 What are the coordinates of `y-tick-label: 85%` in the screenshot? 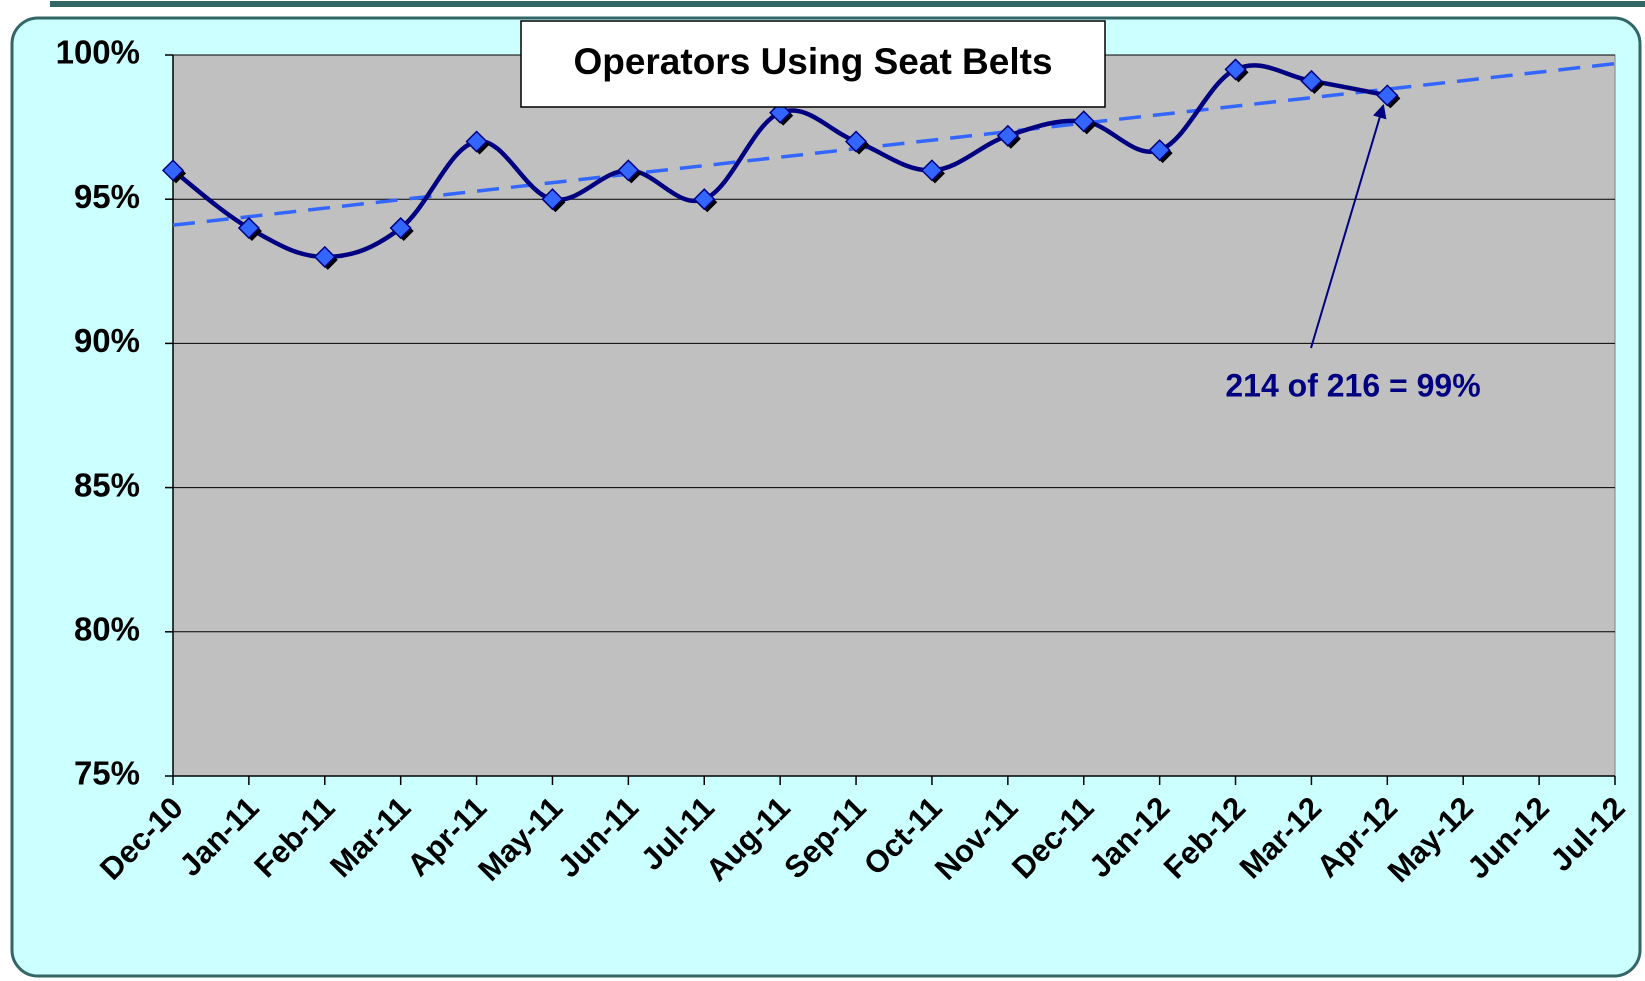 It's located at (107, 484).